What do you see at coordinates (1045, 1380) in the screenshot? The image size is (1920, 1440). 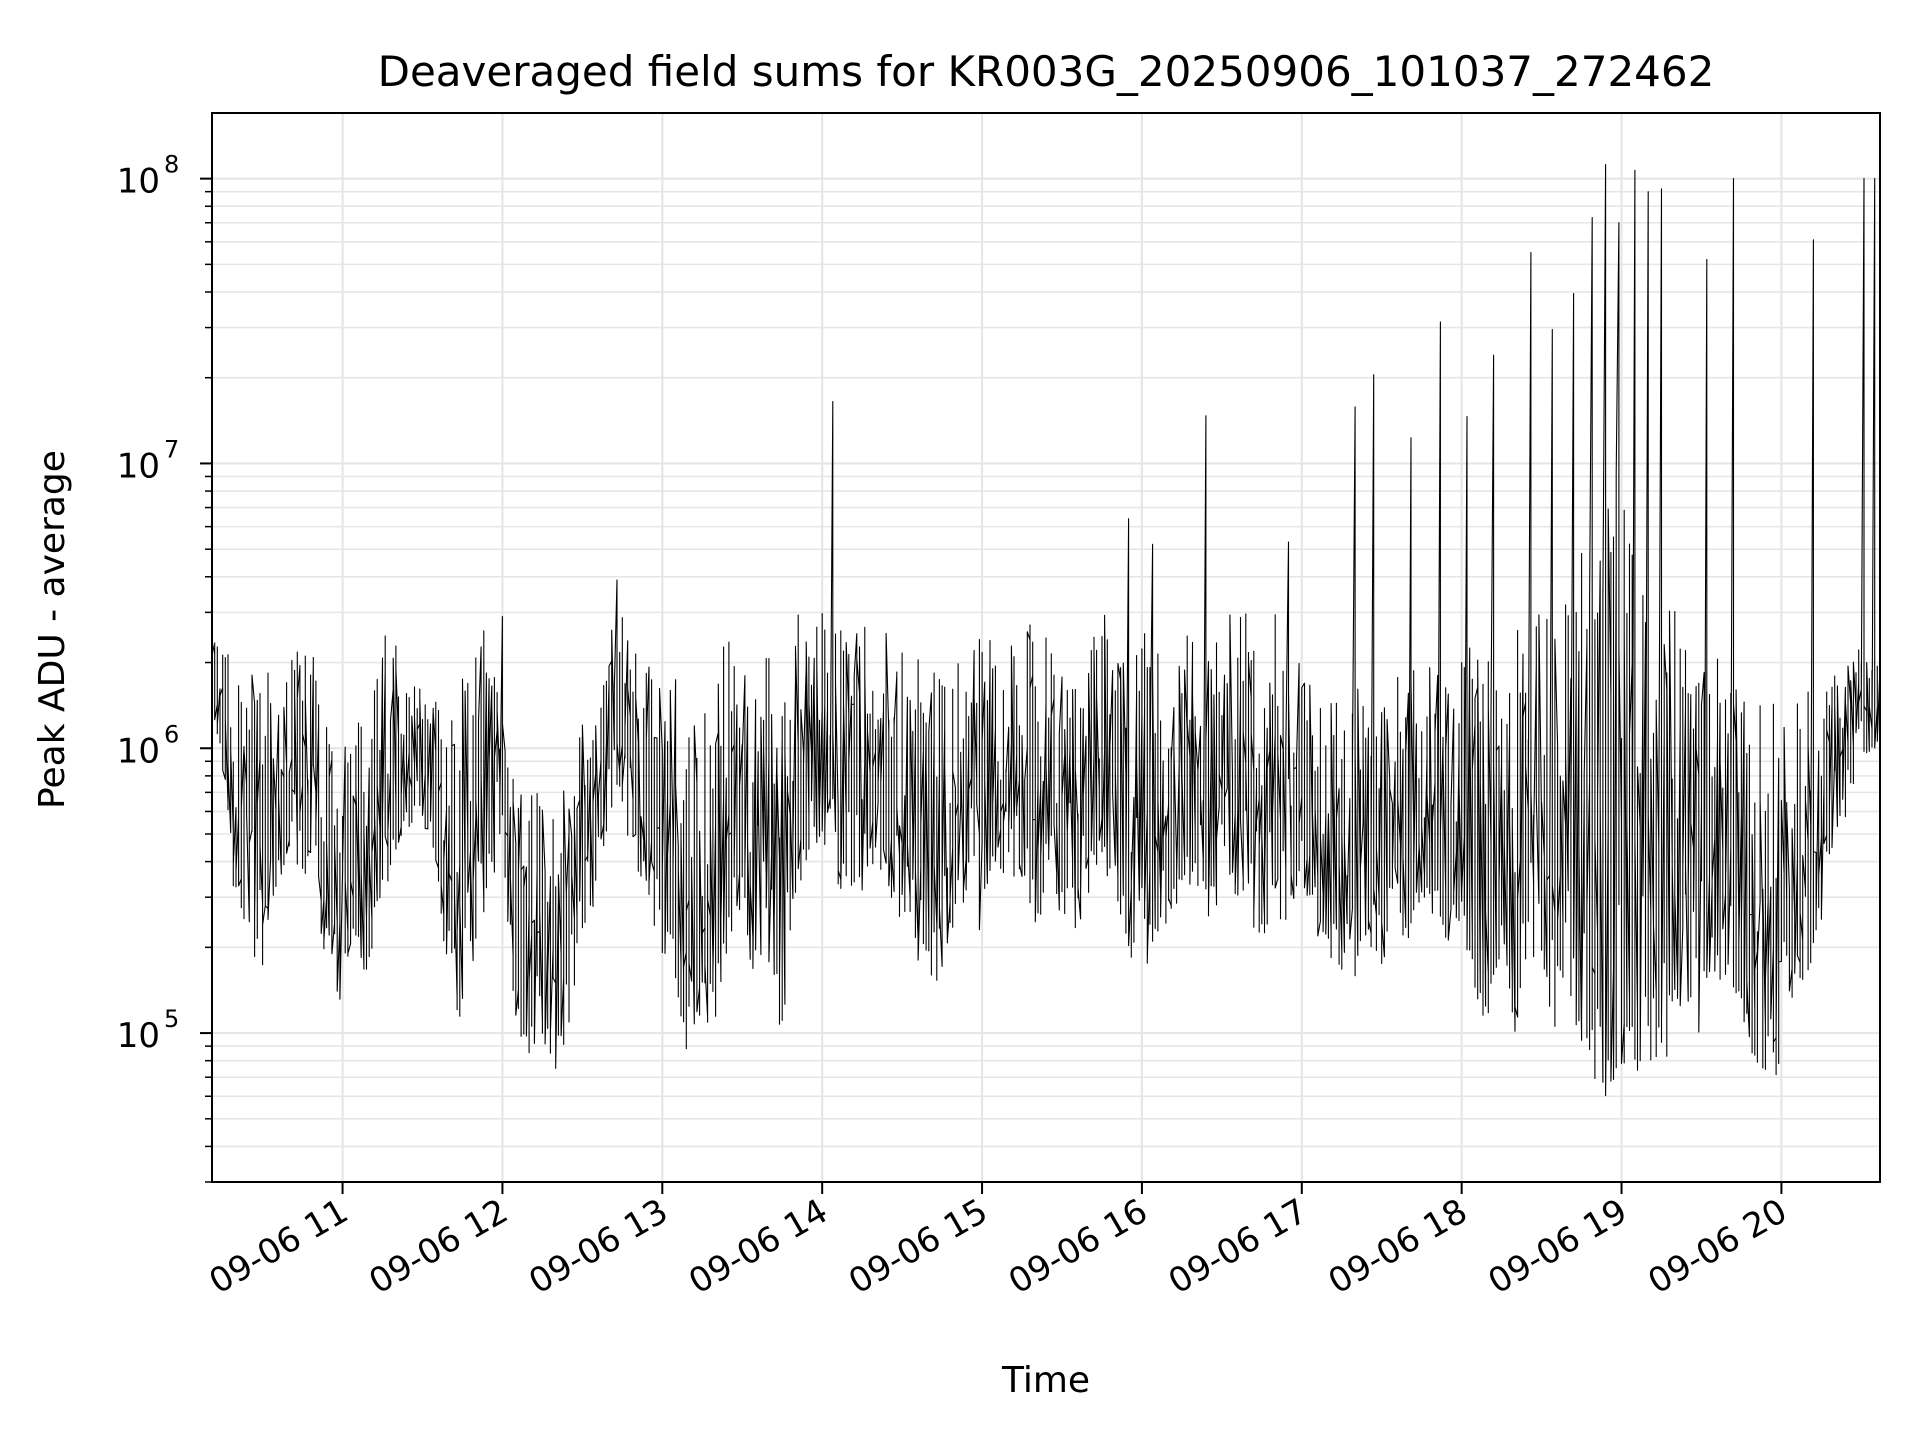 I see `x-axis-label: Time` at bounding box center [1045, 1380].